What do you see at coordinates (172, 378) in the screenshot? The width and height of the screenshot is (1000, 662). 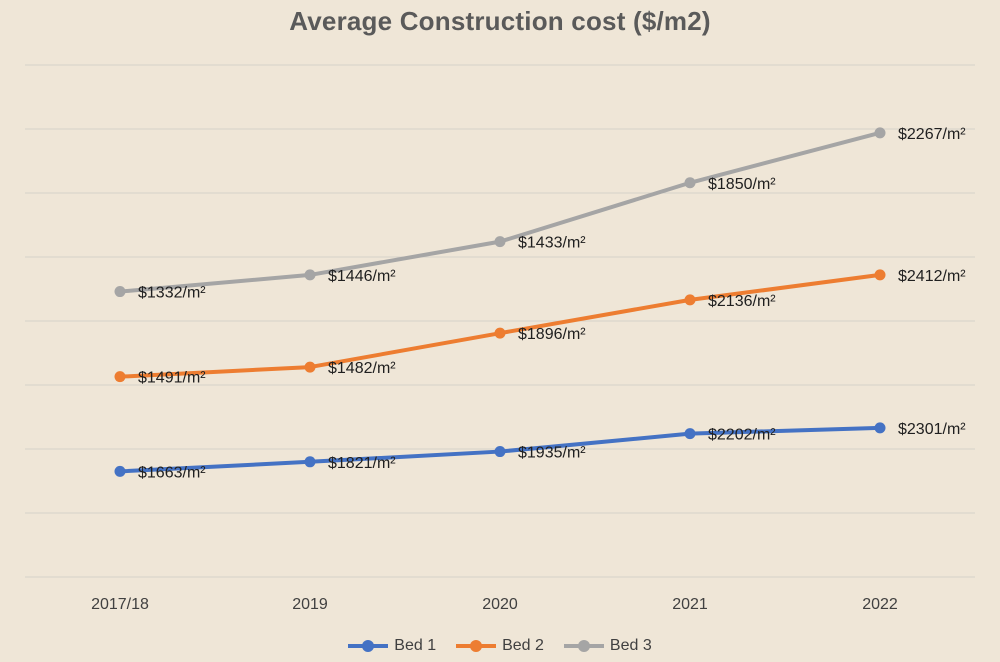 I see `data-label: $1491/m²` at bounding box center [172, 378].